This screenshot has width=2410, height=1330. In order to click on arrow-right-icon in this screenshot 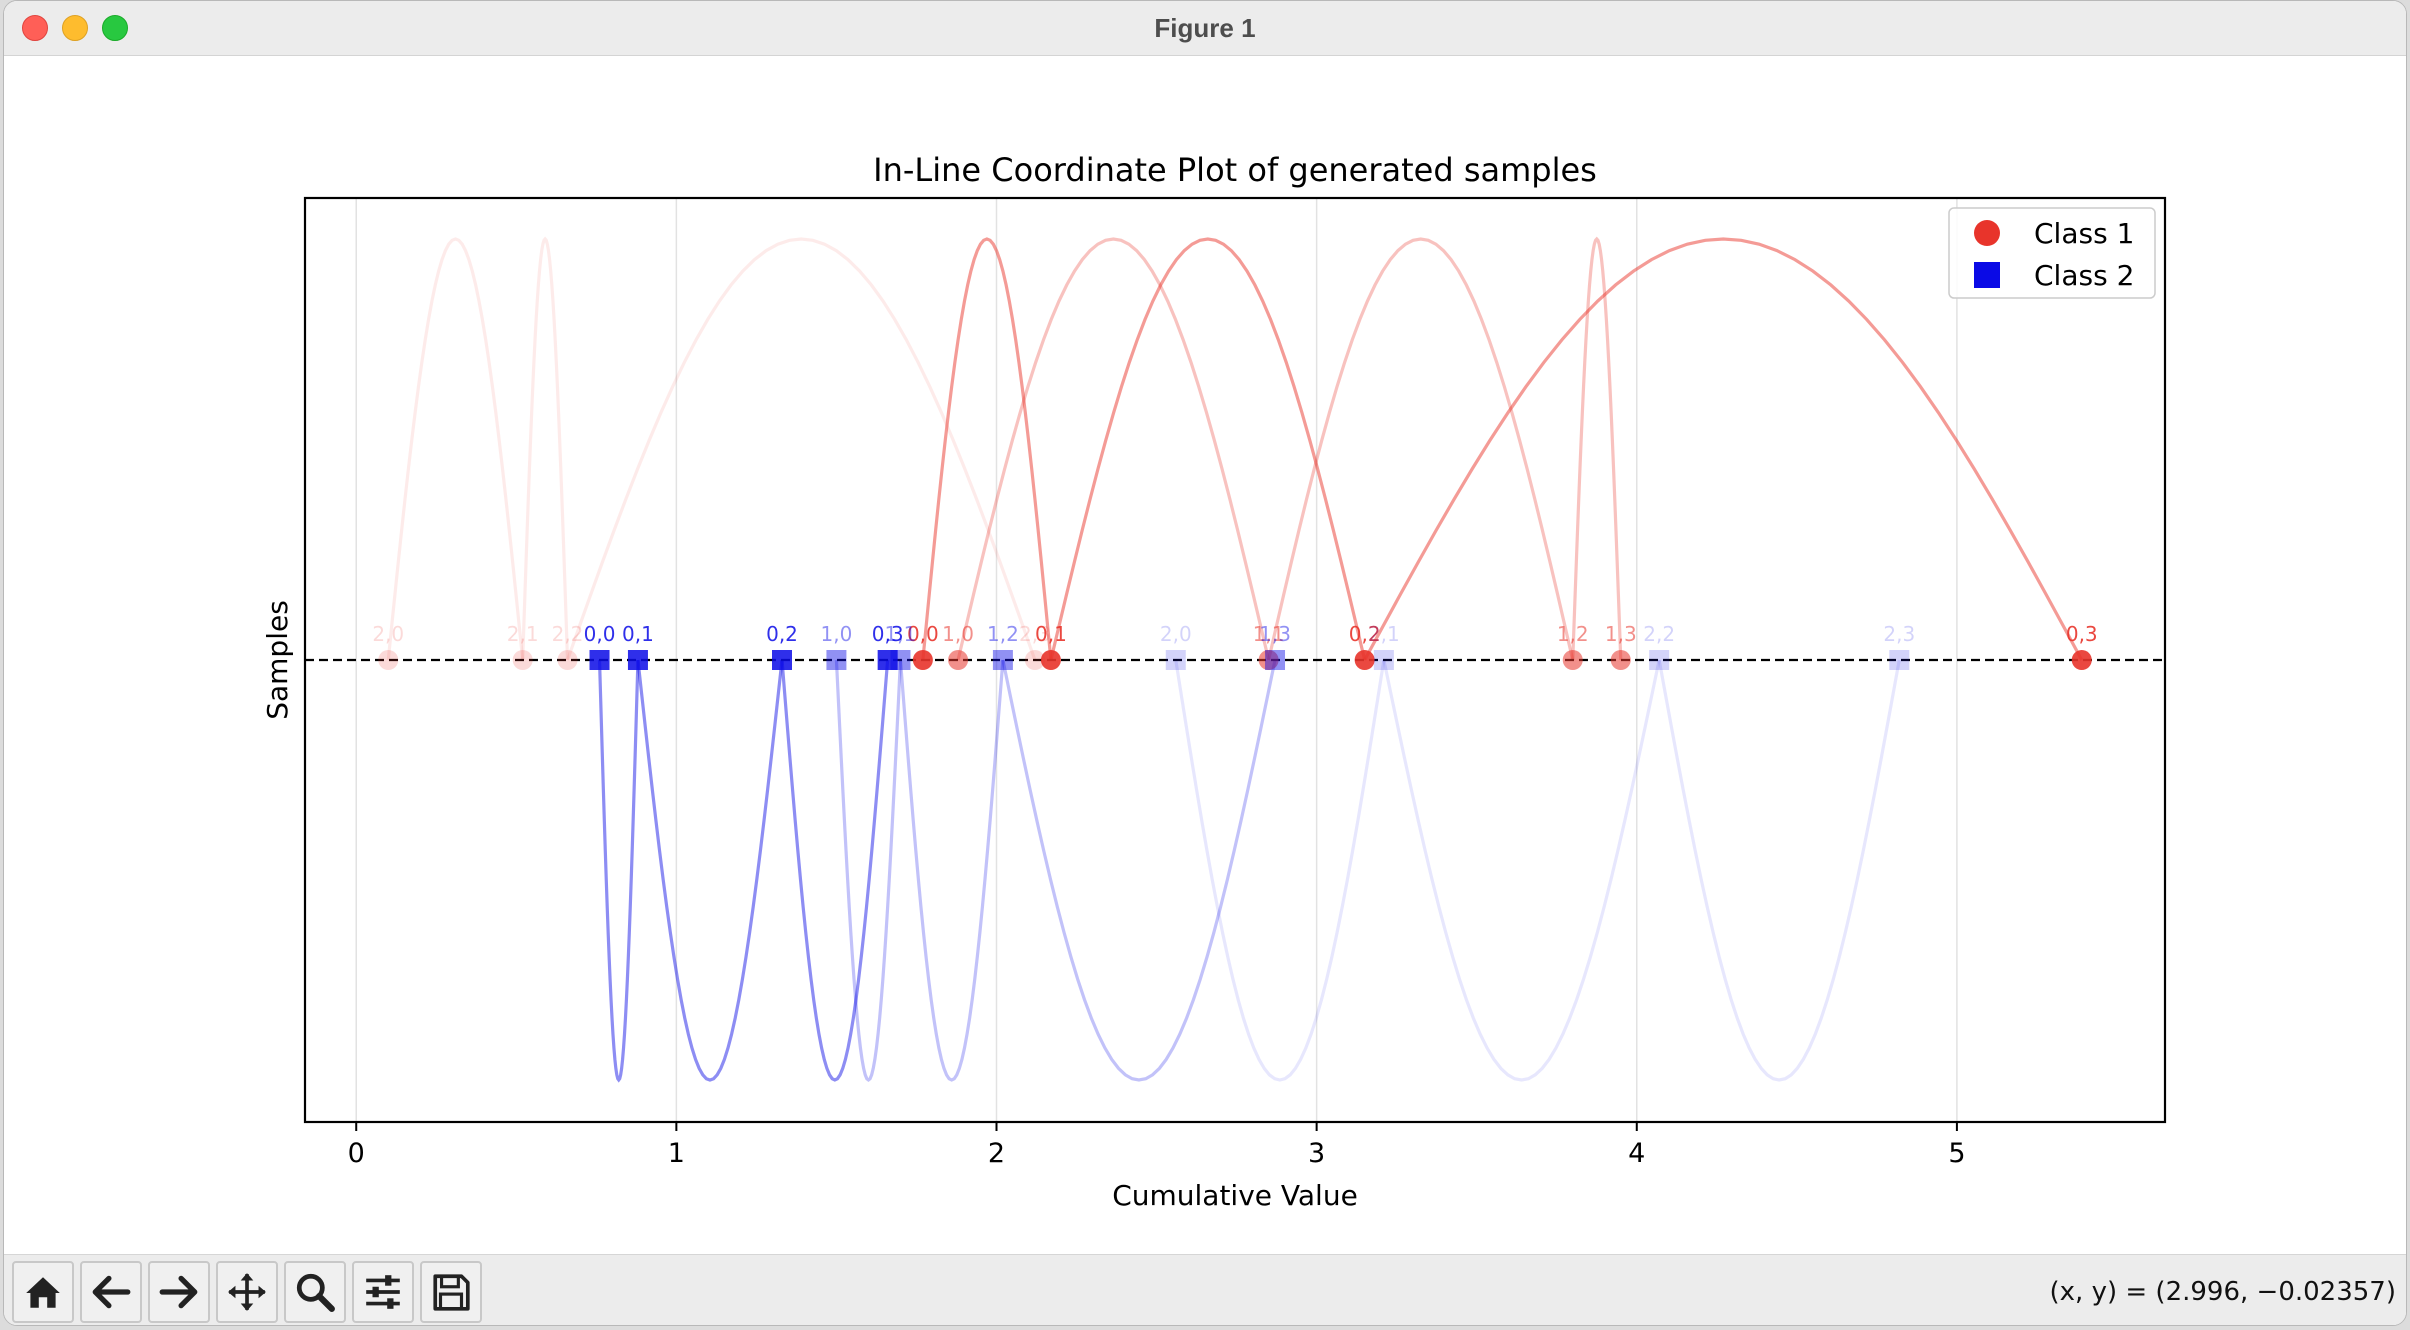, I will do `click(178, 1292)`.